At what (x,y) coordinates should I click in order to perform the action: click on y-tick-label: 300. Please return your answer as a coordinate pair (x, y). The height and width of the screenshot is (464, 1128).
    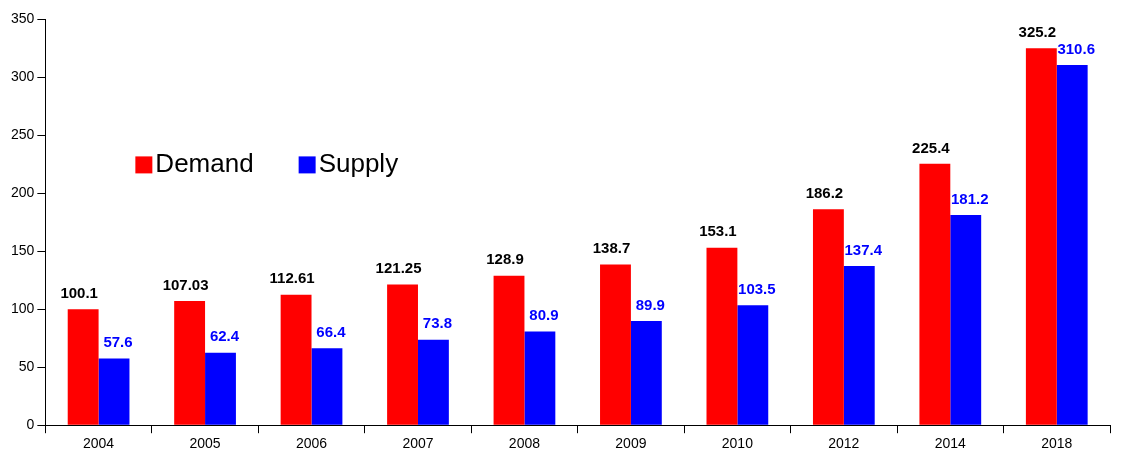
    Looking at the image, I should click on (23, 76).